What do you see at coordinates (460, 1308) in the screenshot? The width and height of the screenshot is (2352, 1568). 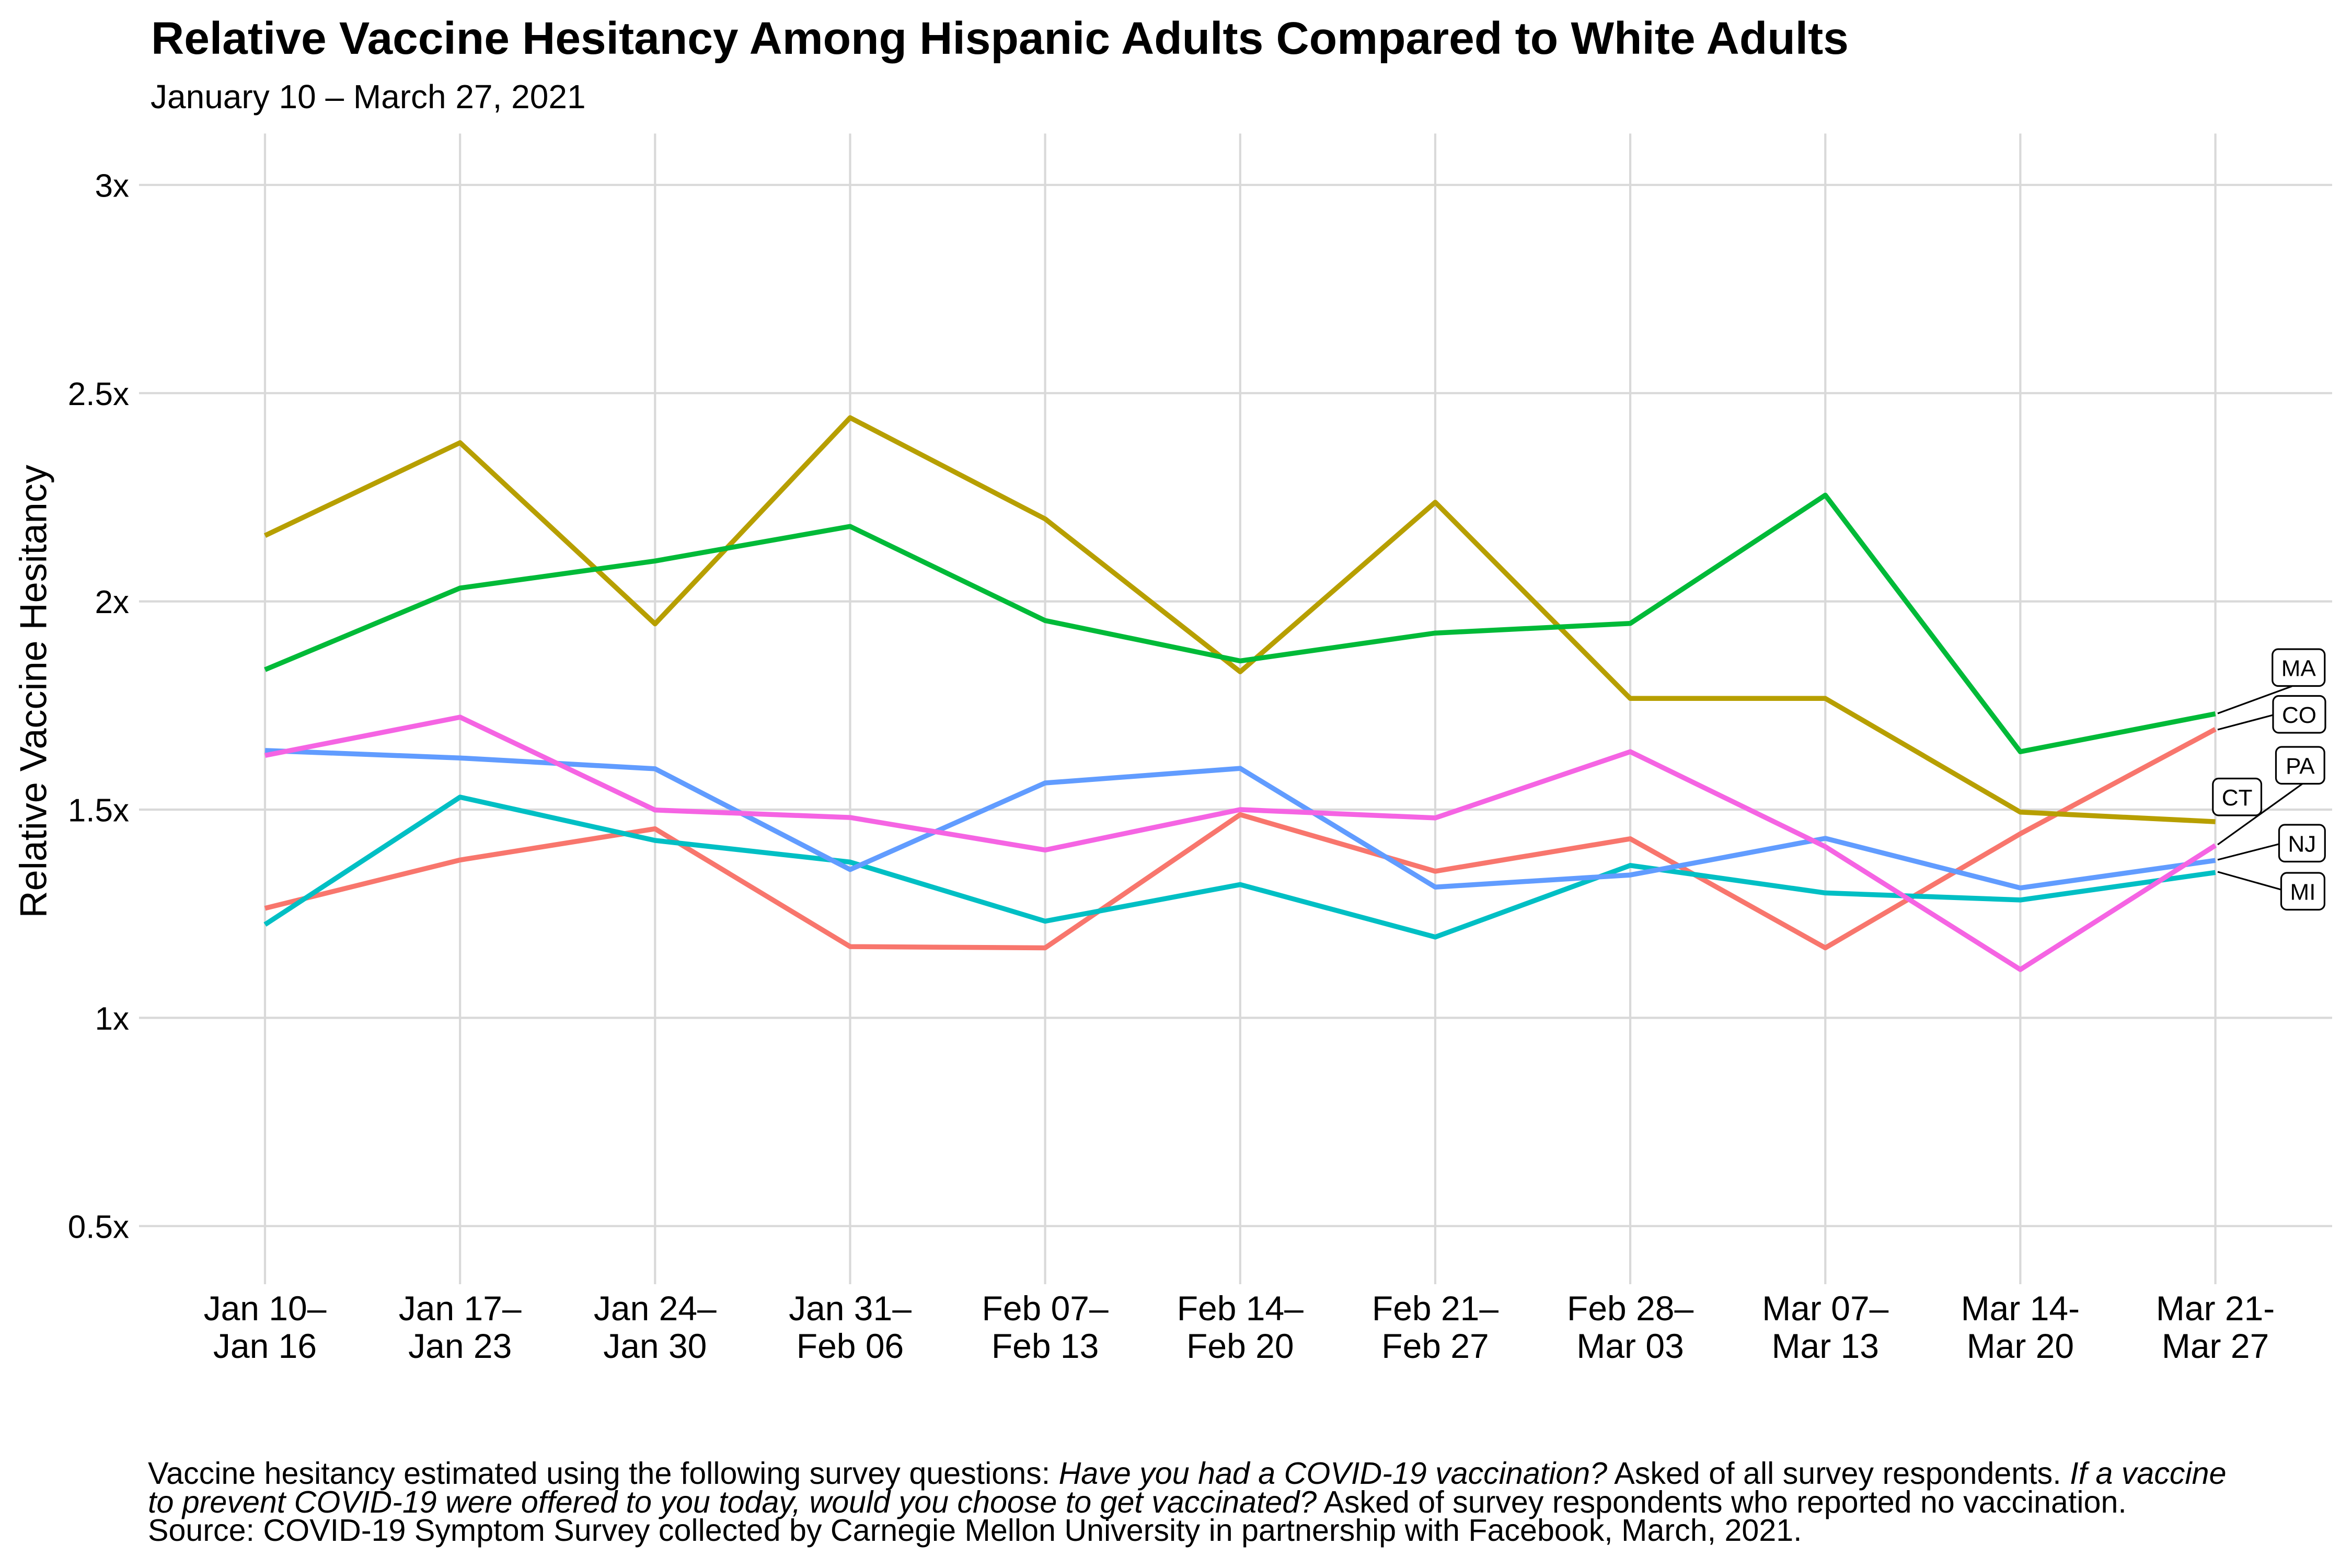 I see `svg-text: Jan 17–` at bounding box center [460, 1308].